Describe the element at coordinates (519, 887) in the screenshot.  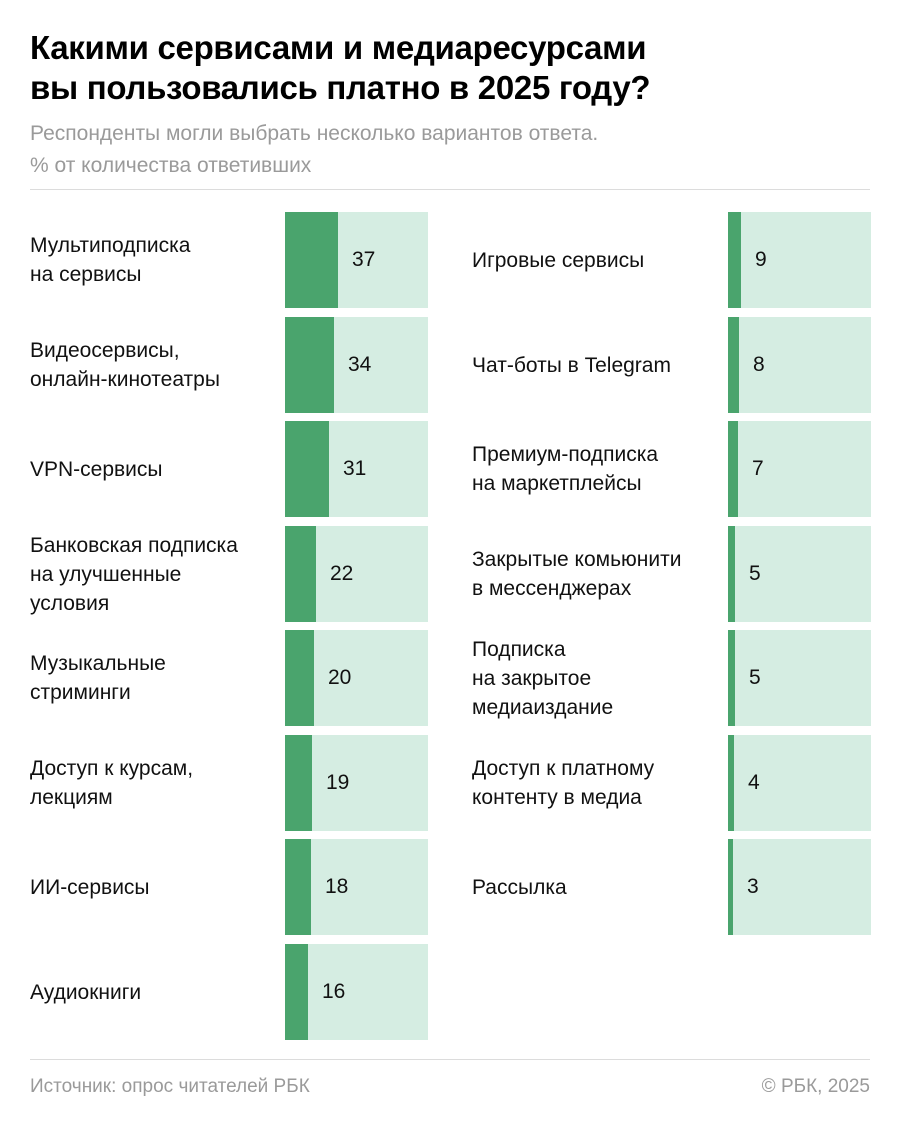
I see `category-label: Рассылка` at that location.